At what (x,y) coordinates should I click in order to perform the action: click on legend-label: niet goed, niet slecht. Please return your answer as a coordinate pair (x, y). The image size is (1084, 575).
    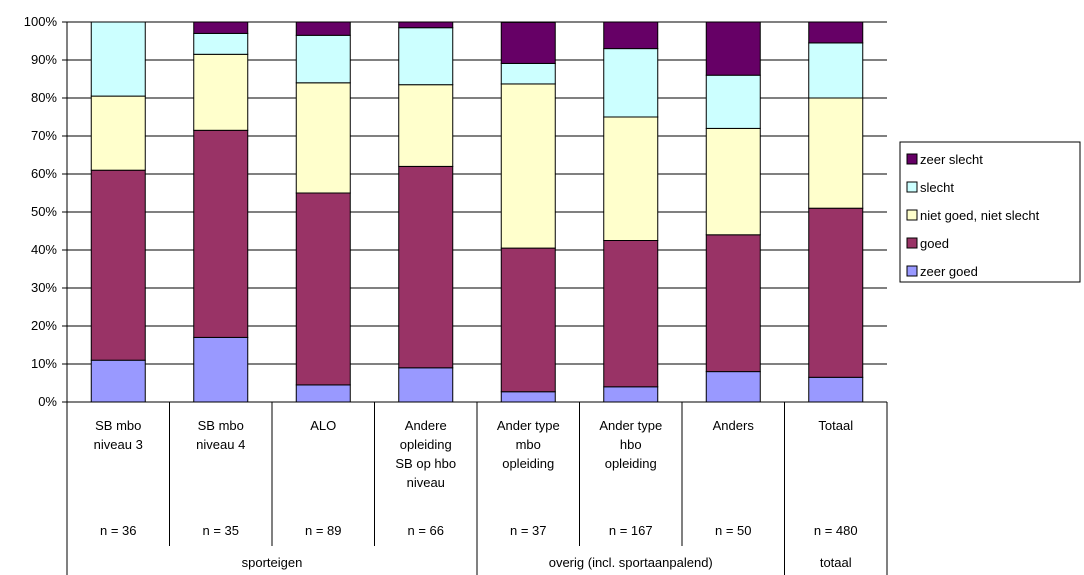
    Looking at the image, I should click on (980, 215).